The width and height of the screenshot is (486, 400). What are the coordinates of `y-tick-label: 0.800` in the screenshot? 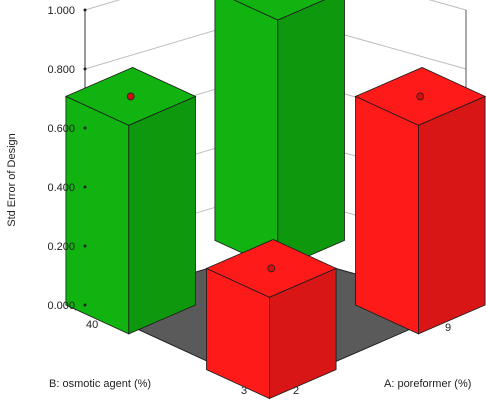 It's located at (61, 70).